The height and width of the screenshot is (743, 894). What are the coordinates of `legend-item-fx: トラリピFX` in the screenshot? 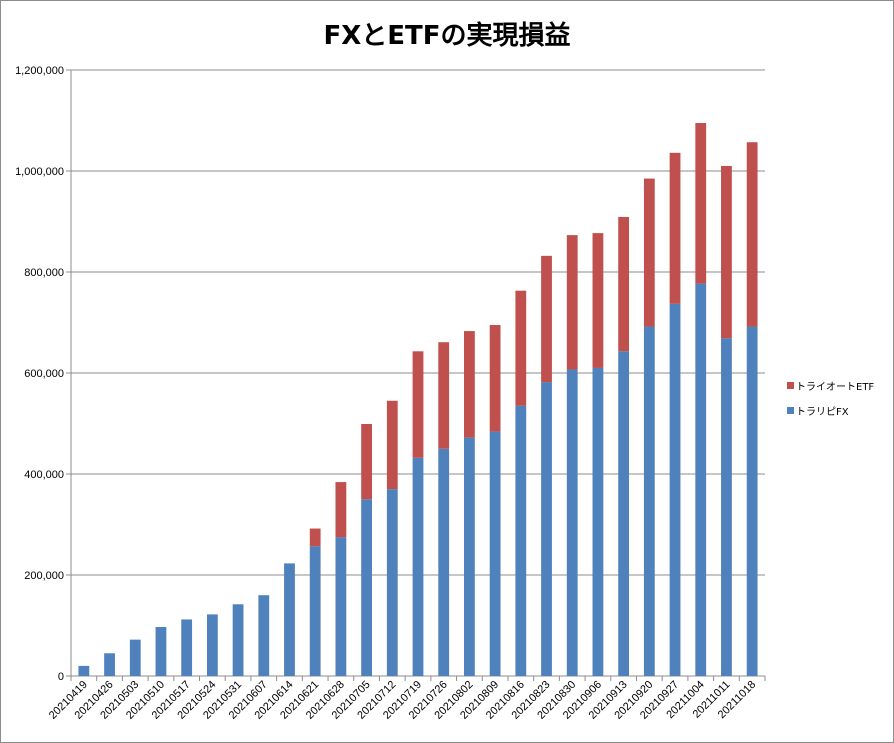 It's located at (830, 411).